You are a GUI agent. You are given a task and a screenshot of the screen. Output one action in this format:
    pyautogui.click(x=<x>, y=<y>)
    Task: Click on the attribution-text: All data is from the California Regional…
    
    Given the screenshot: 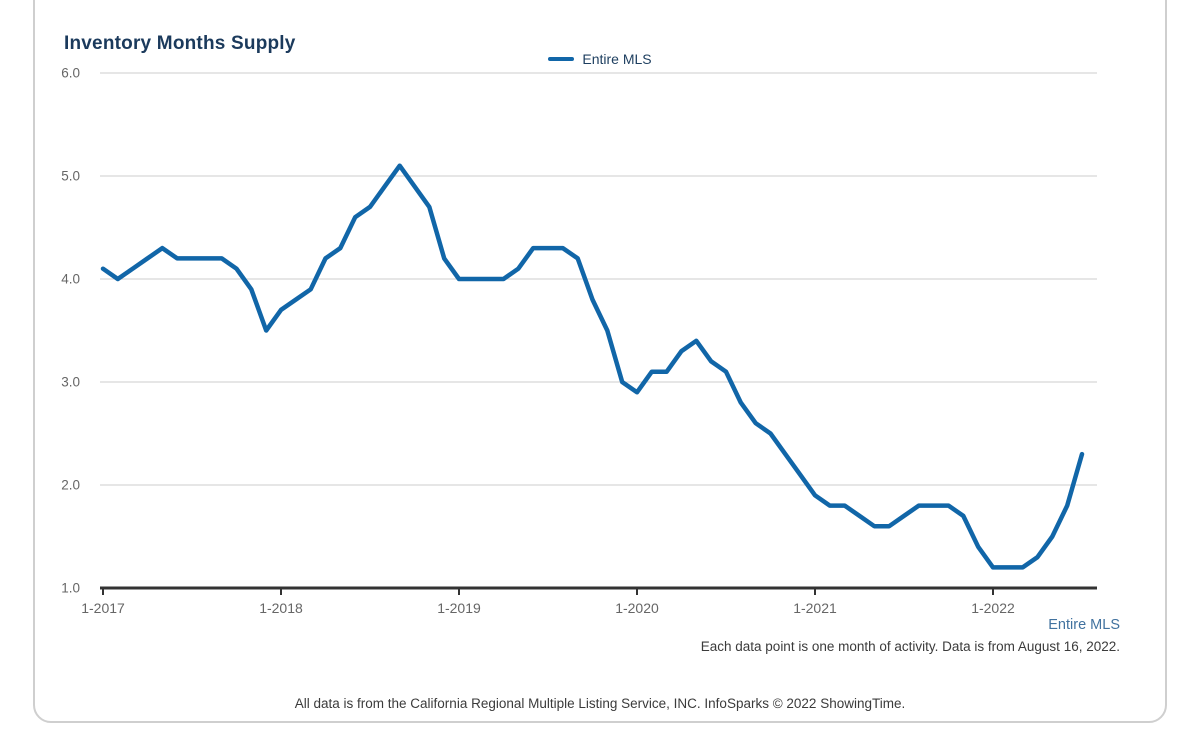 What is the action you would take?
    pyautogui.click(x=600, y=703)
    